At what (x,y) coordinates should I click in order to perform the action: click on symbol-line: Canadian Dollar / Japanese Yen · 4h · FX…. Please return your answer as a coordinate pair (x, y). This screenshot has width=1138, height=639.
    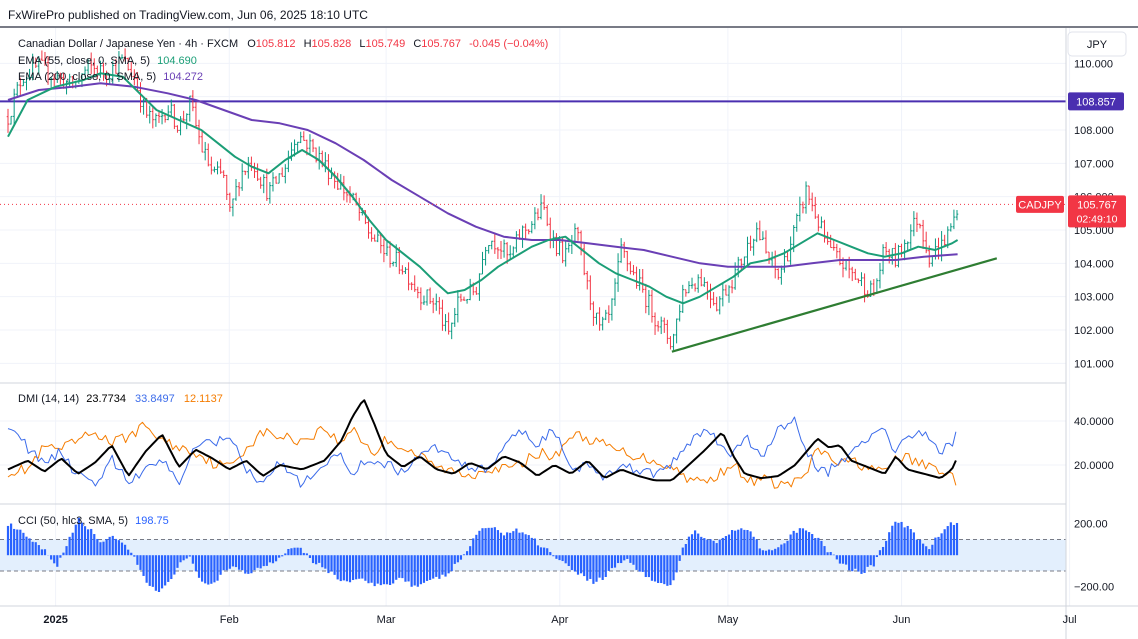
    Looking at the image, I should click on (283, 44).